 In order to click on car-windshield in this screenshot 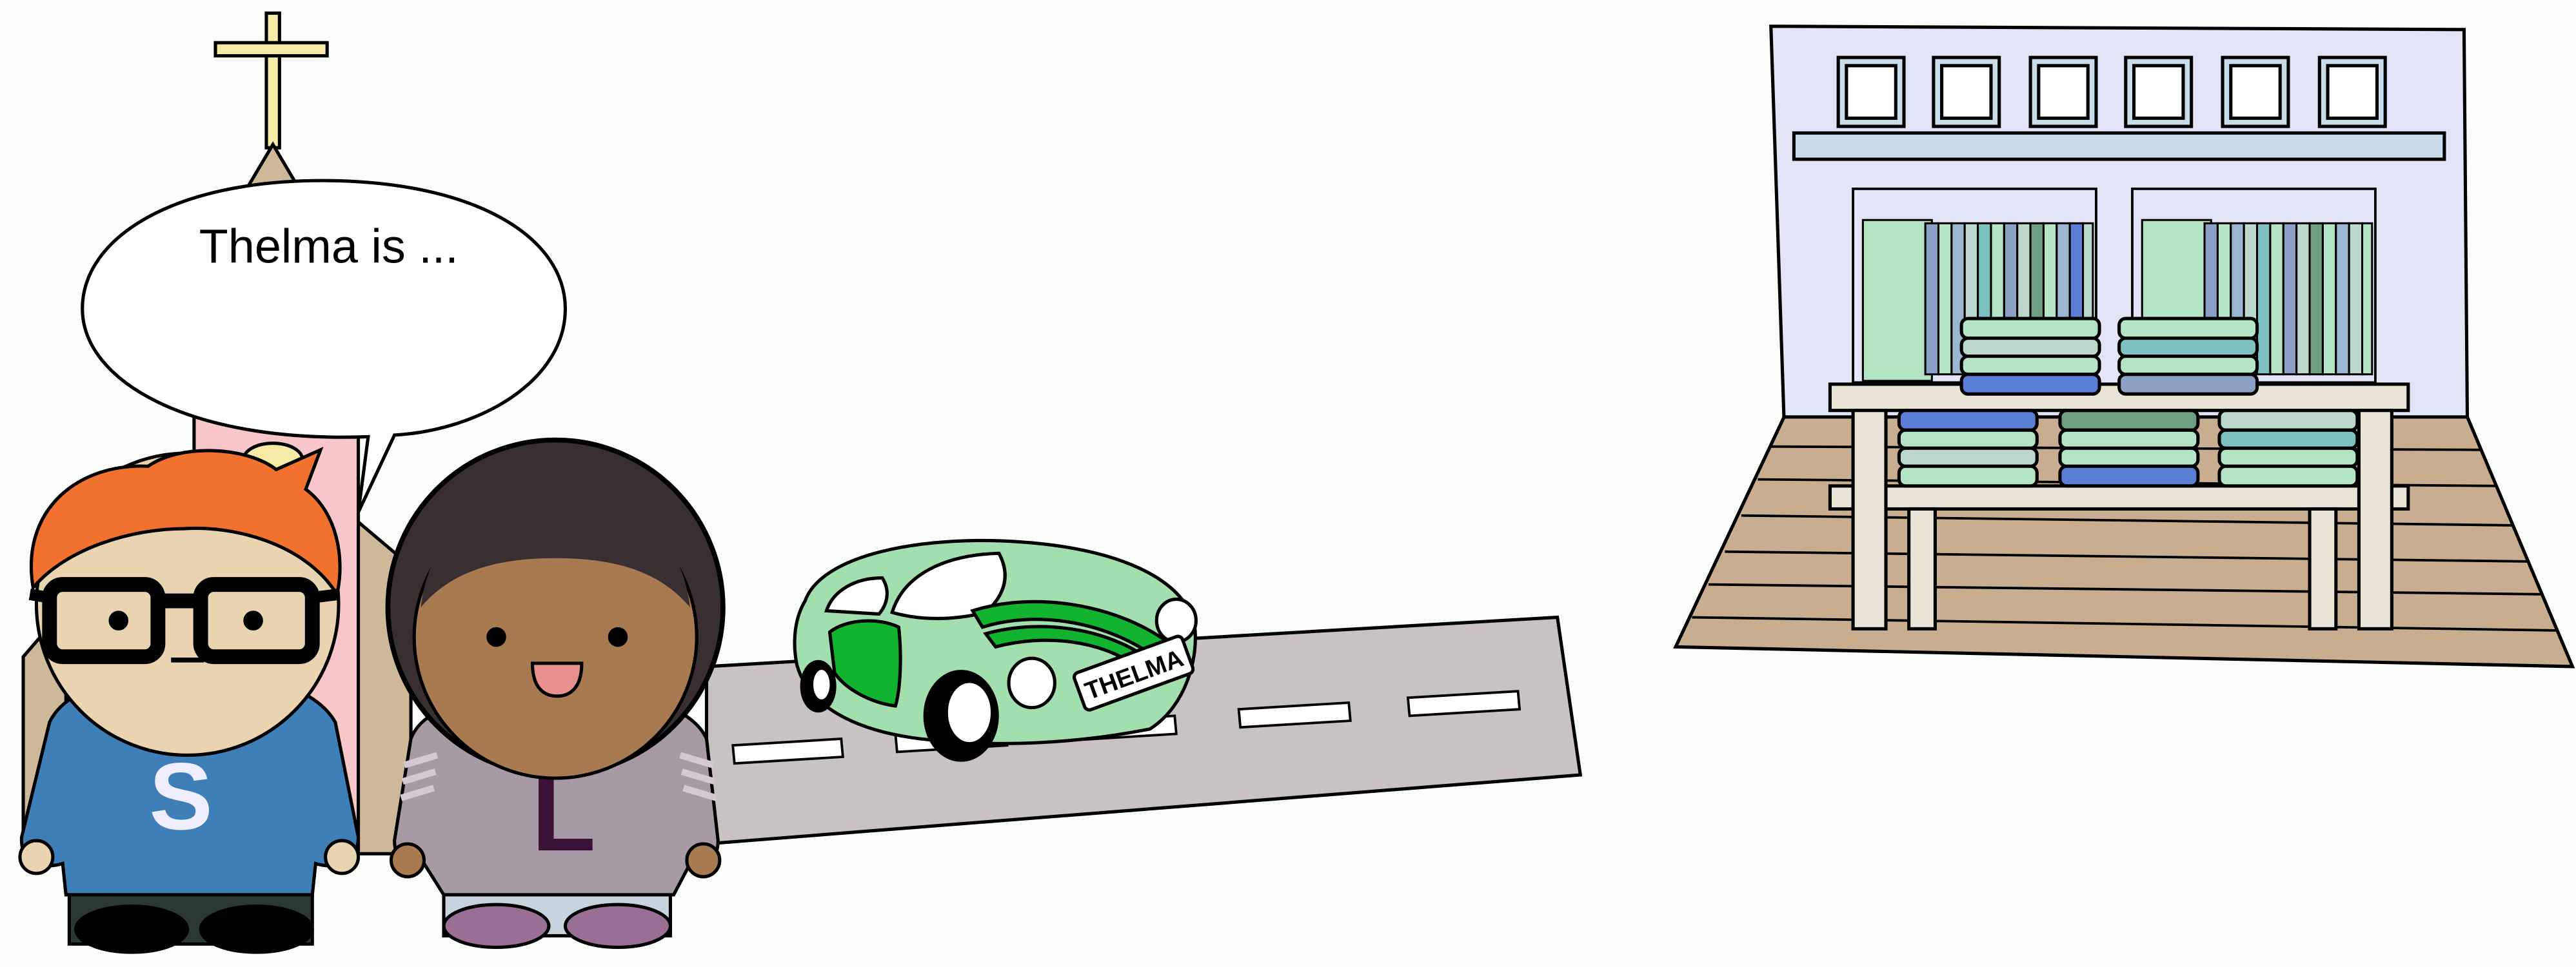, I will do `click(948, 586)`.